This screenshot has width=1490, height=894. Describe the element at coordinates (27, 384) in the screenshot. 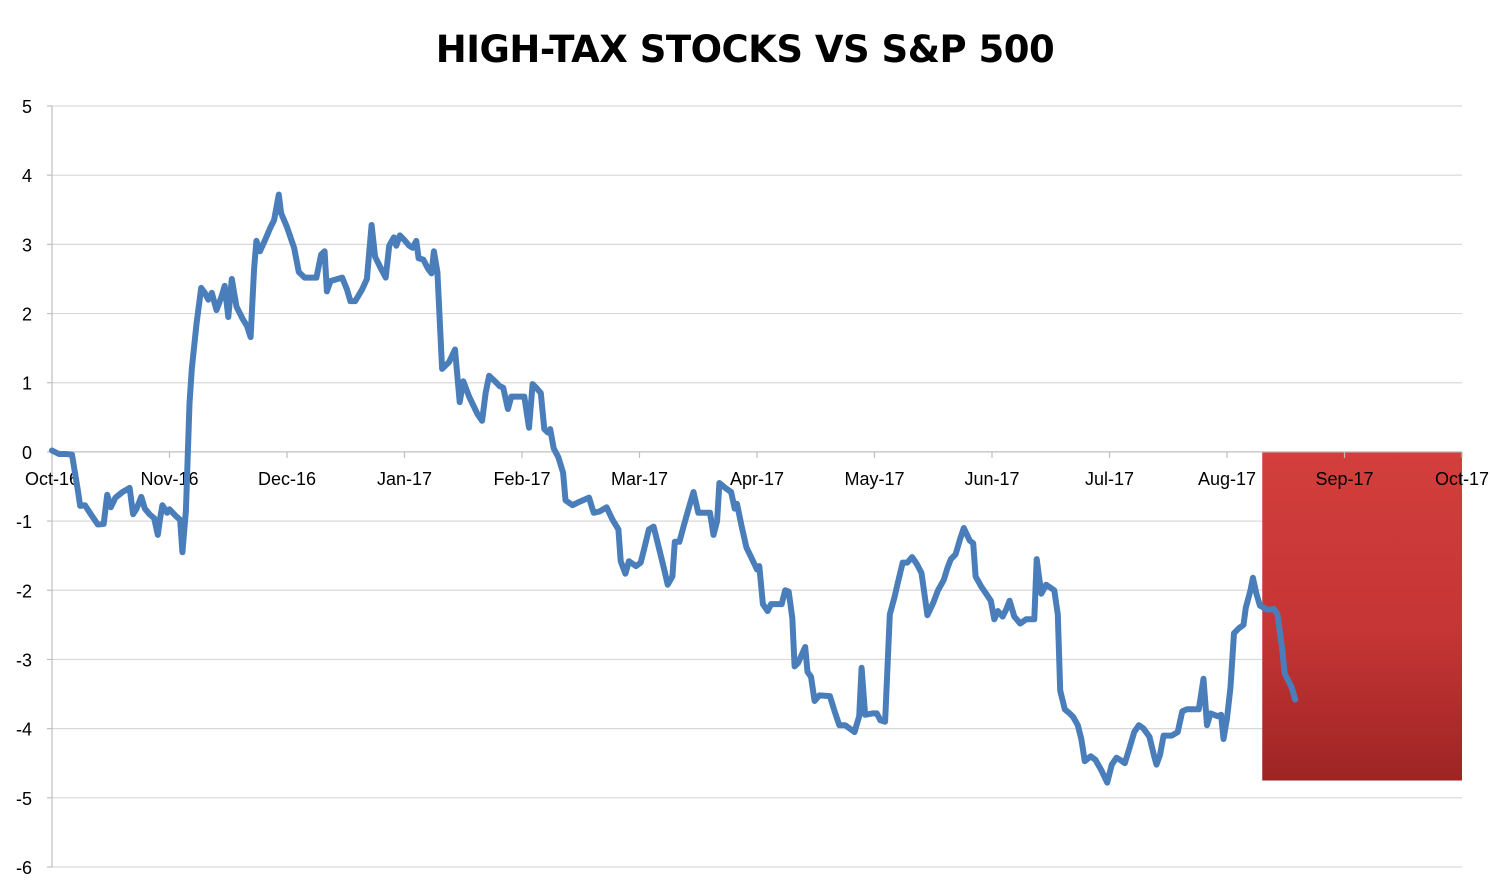

I see `y-tick-label: 1` at that location.